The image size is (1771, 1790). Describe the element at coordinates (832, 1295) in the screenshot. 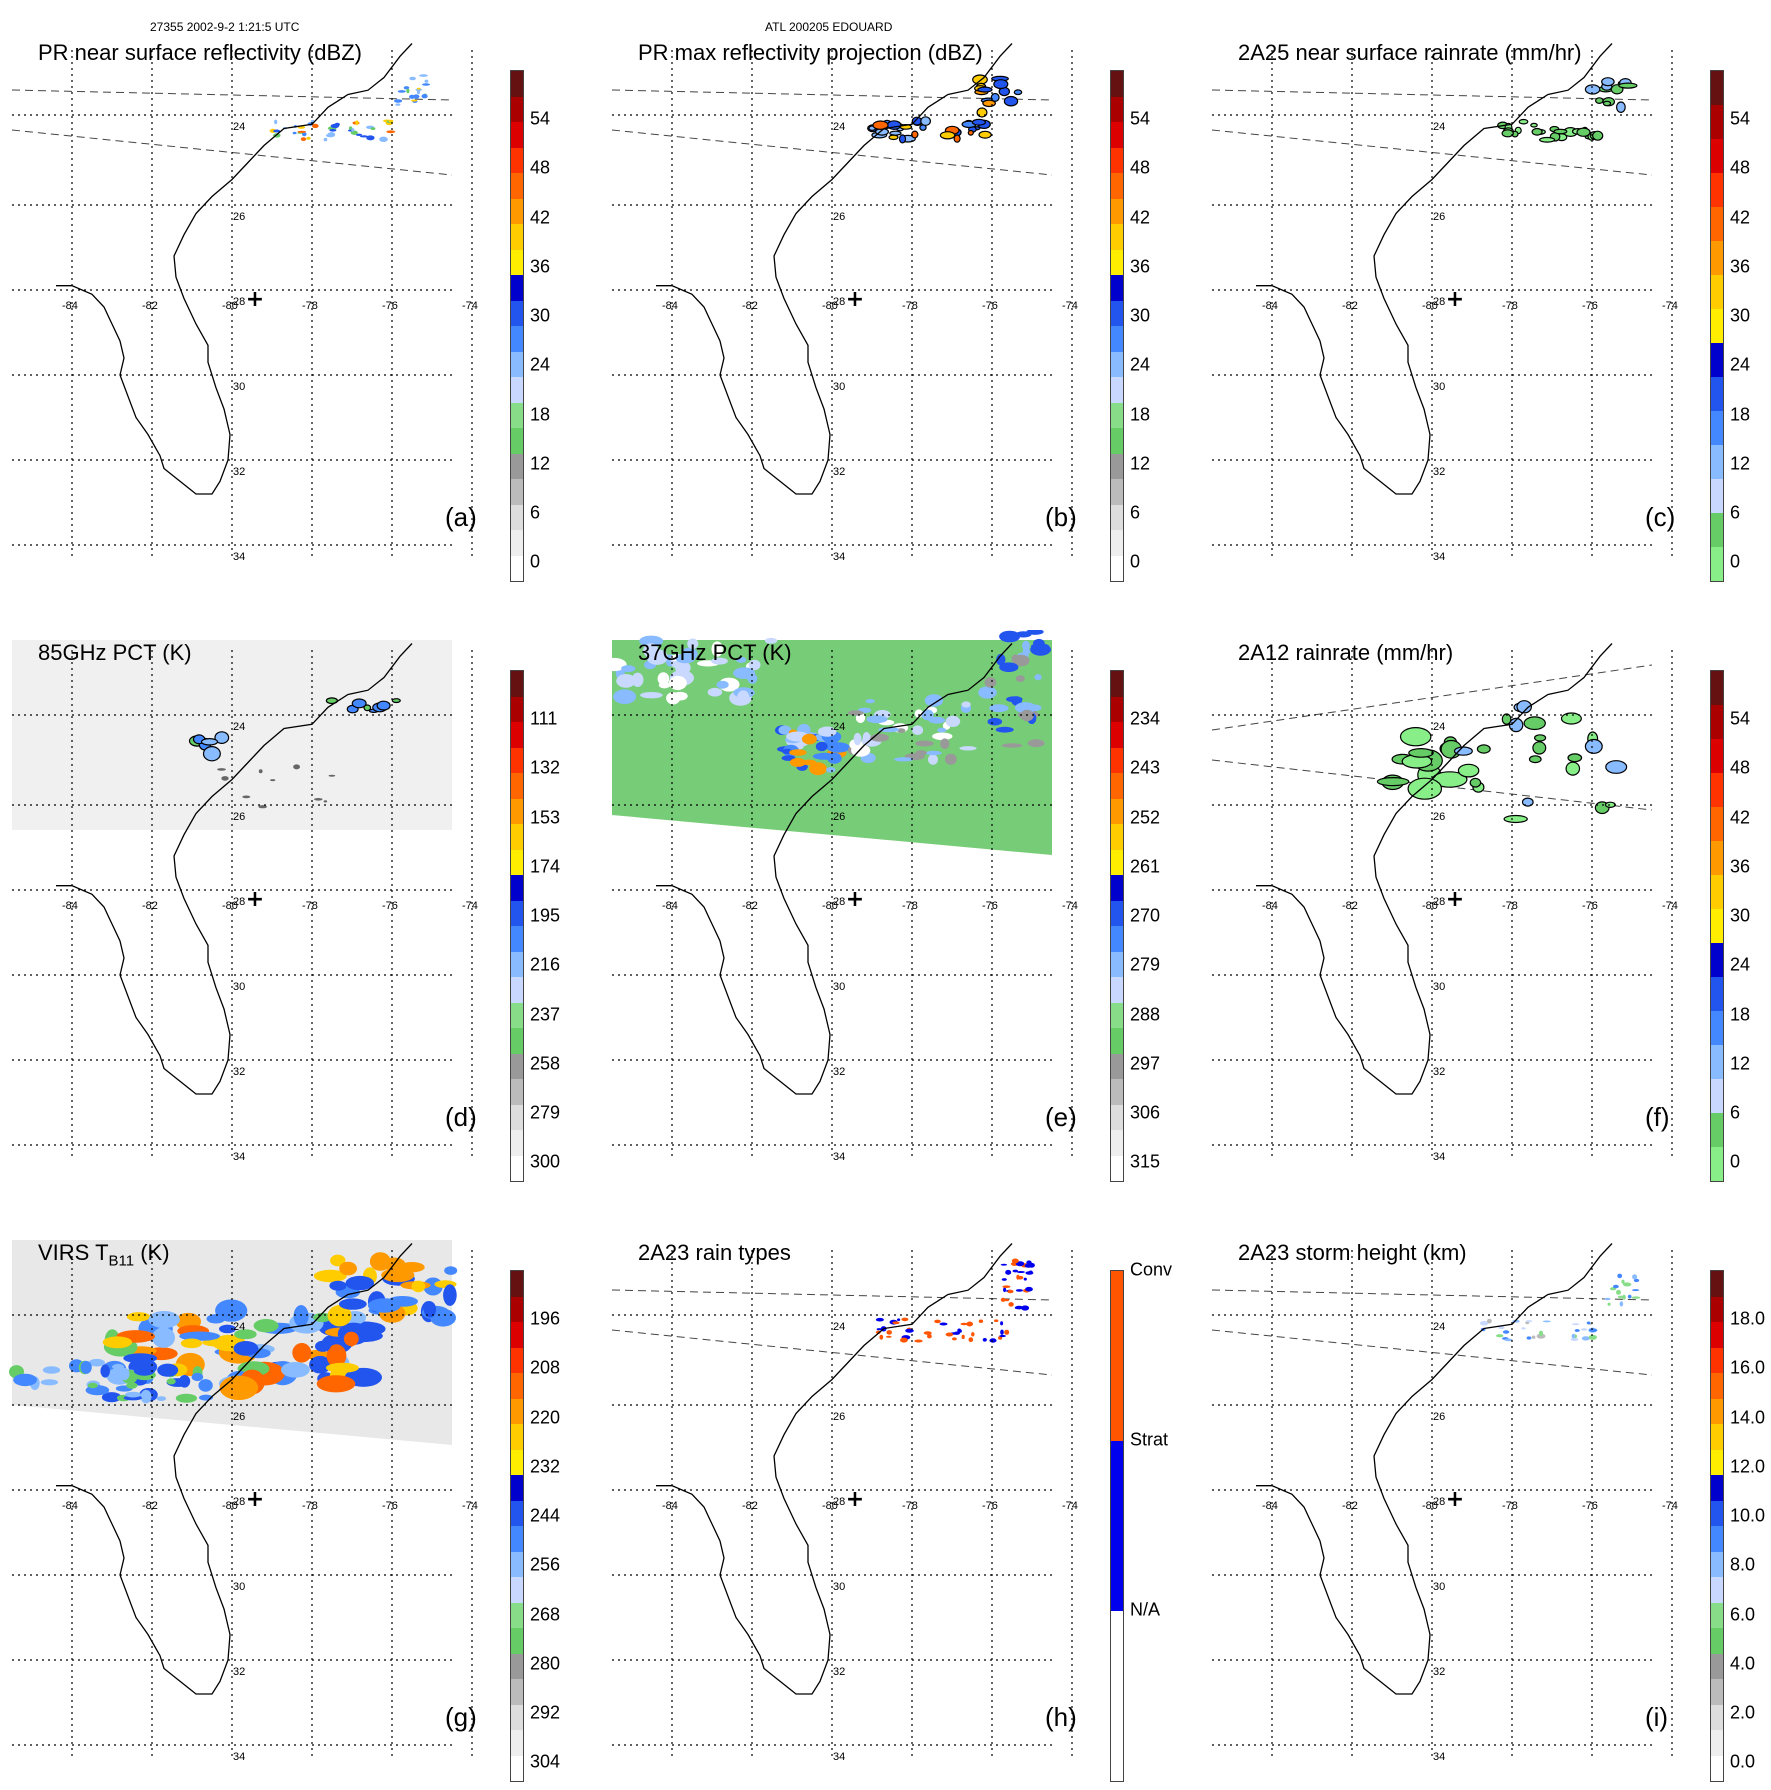

I see `swath-edge` at that location.